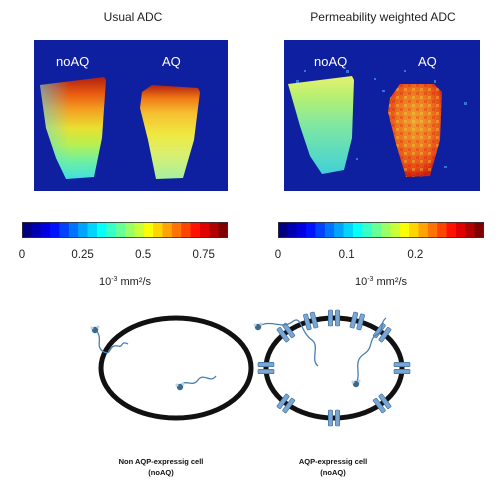  What do you see at coordinates (381, 282) in the screenshot?
I see `permeability-adc-unit: 10-3 mm²/s` at bounding box center [381, 282].